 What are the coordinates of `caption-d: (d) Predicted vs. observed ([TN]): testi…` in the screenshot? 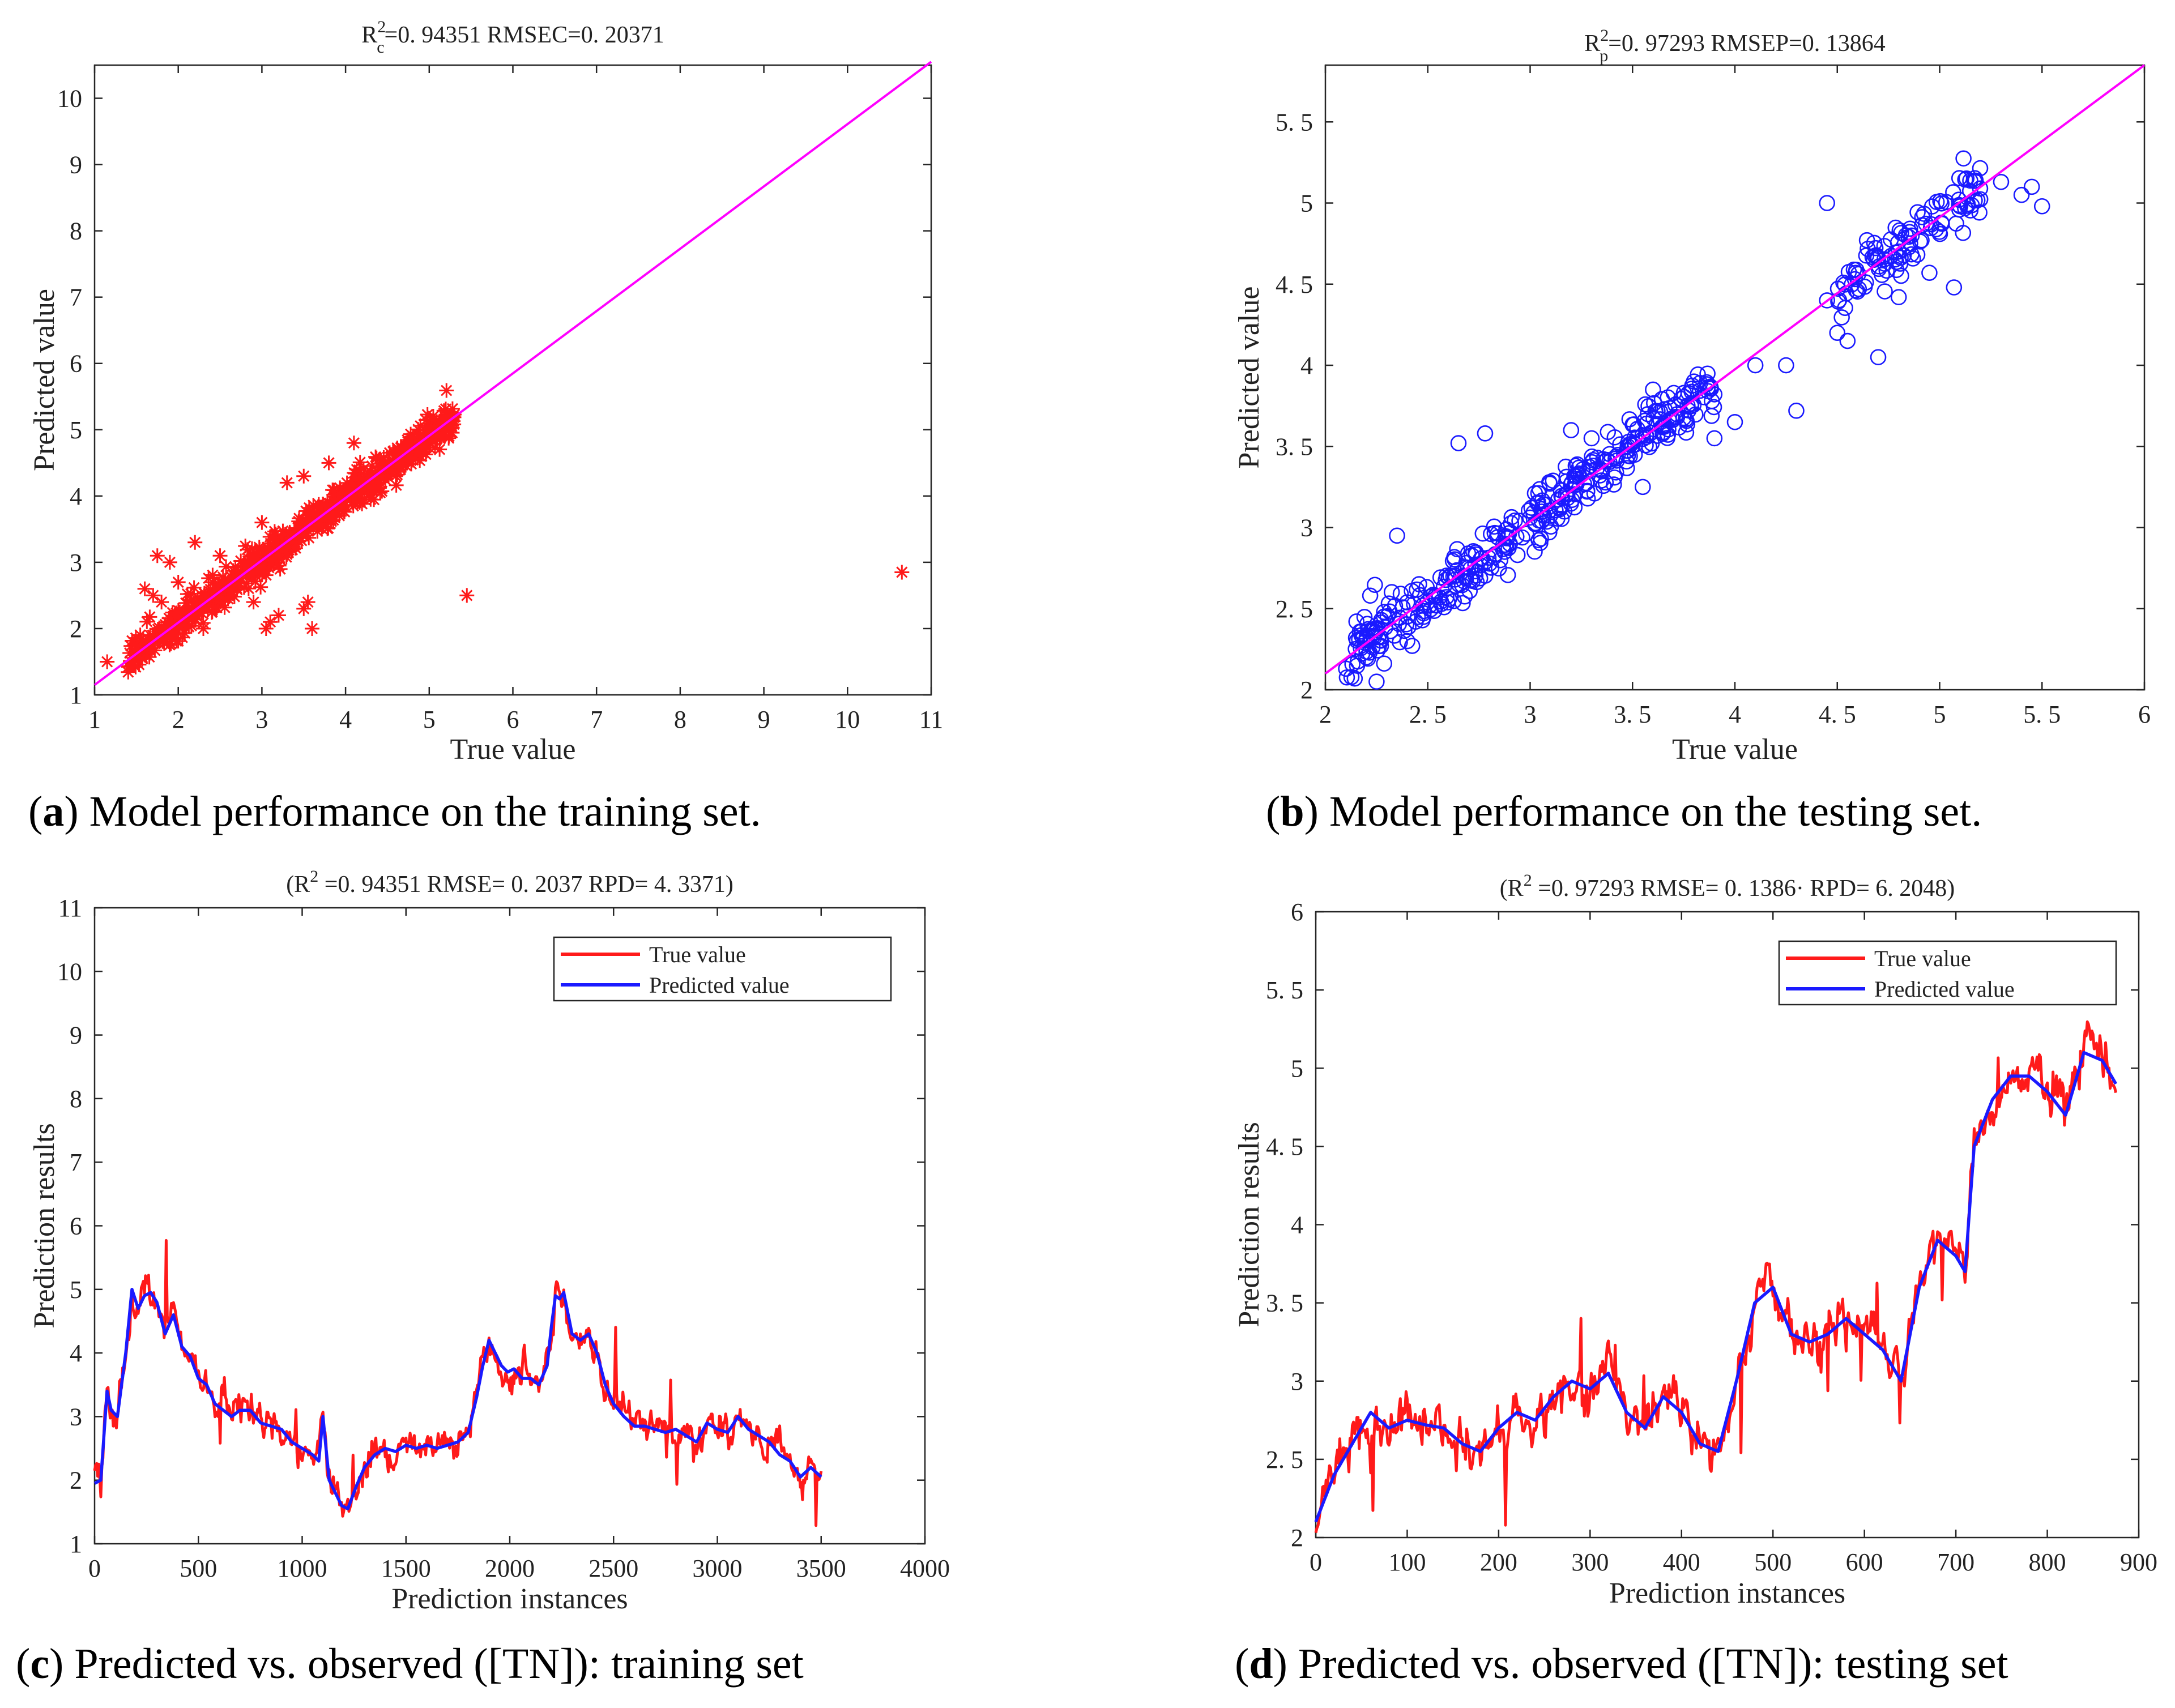 It's located at (1621, 1664).